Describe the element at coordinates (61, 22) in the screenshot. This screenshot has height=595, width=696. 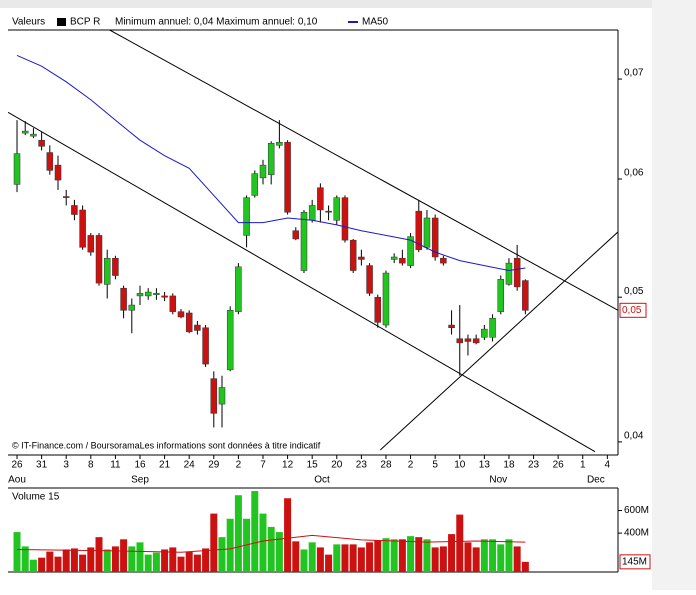
I see `legend-swatch` at that location.